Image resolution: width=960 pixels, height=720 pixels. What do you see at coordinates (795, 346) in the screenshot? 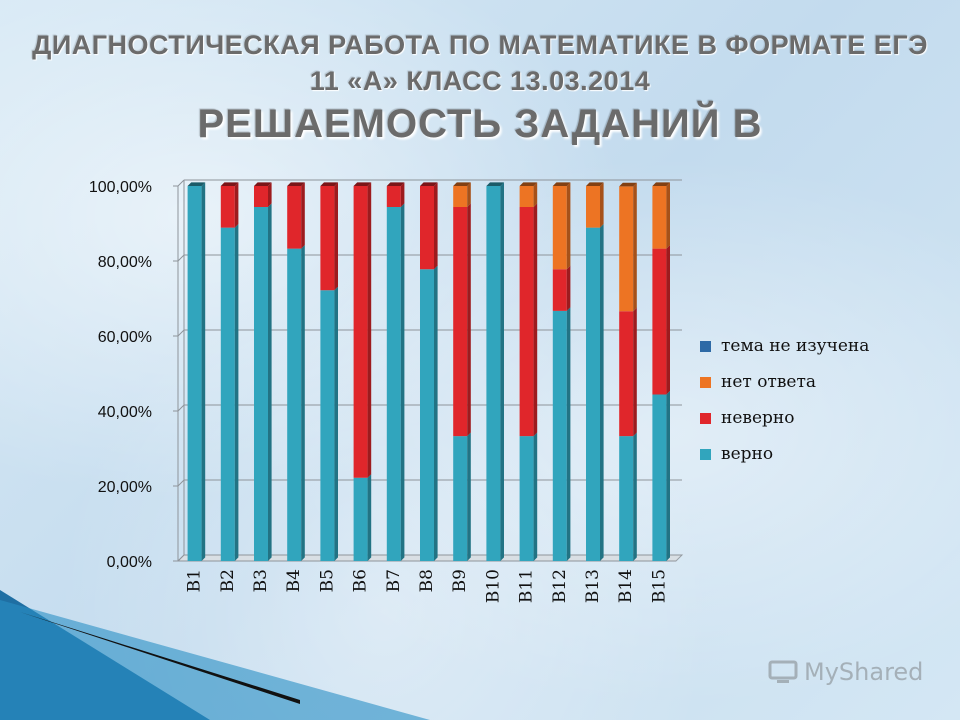
I see `legend-label-not-studied: тема не изучена` at bounding box center [795, 346].